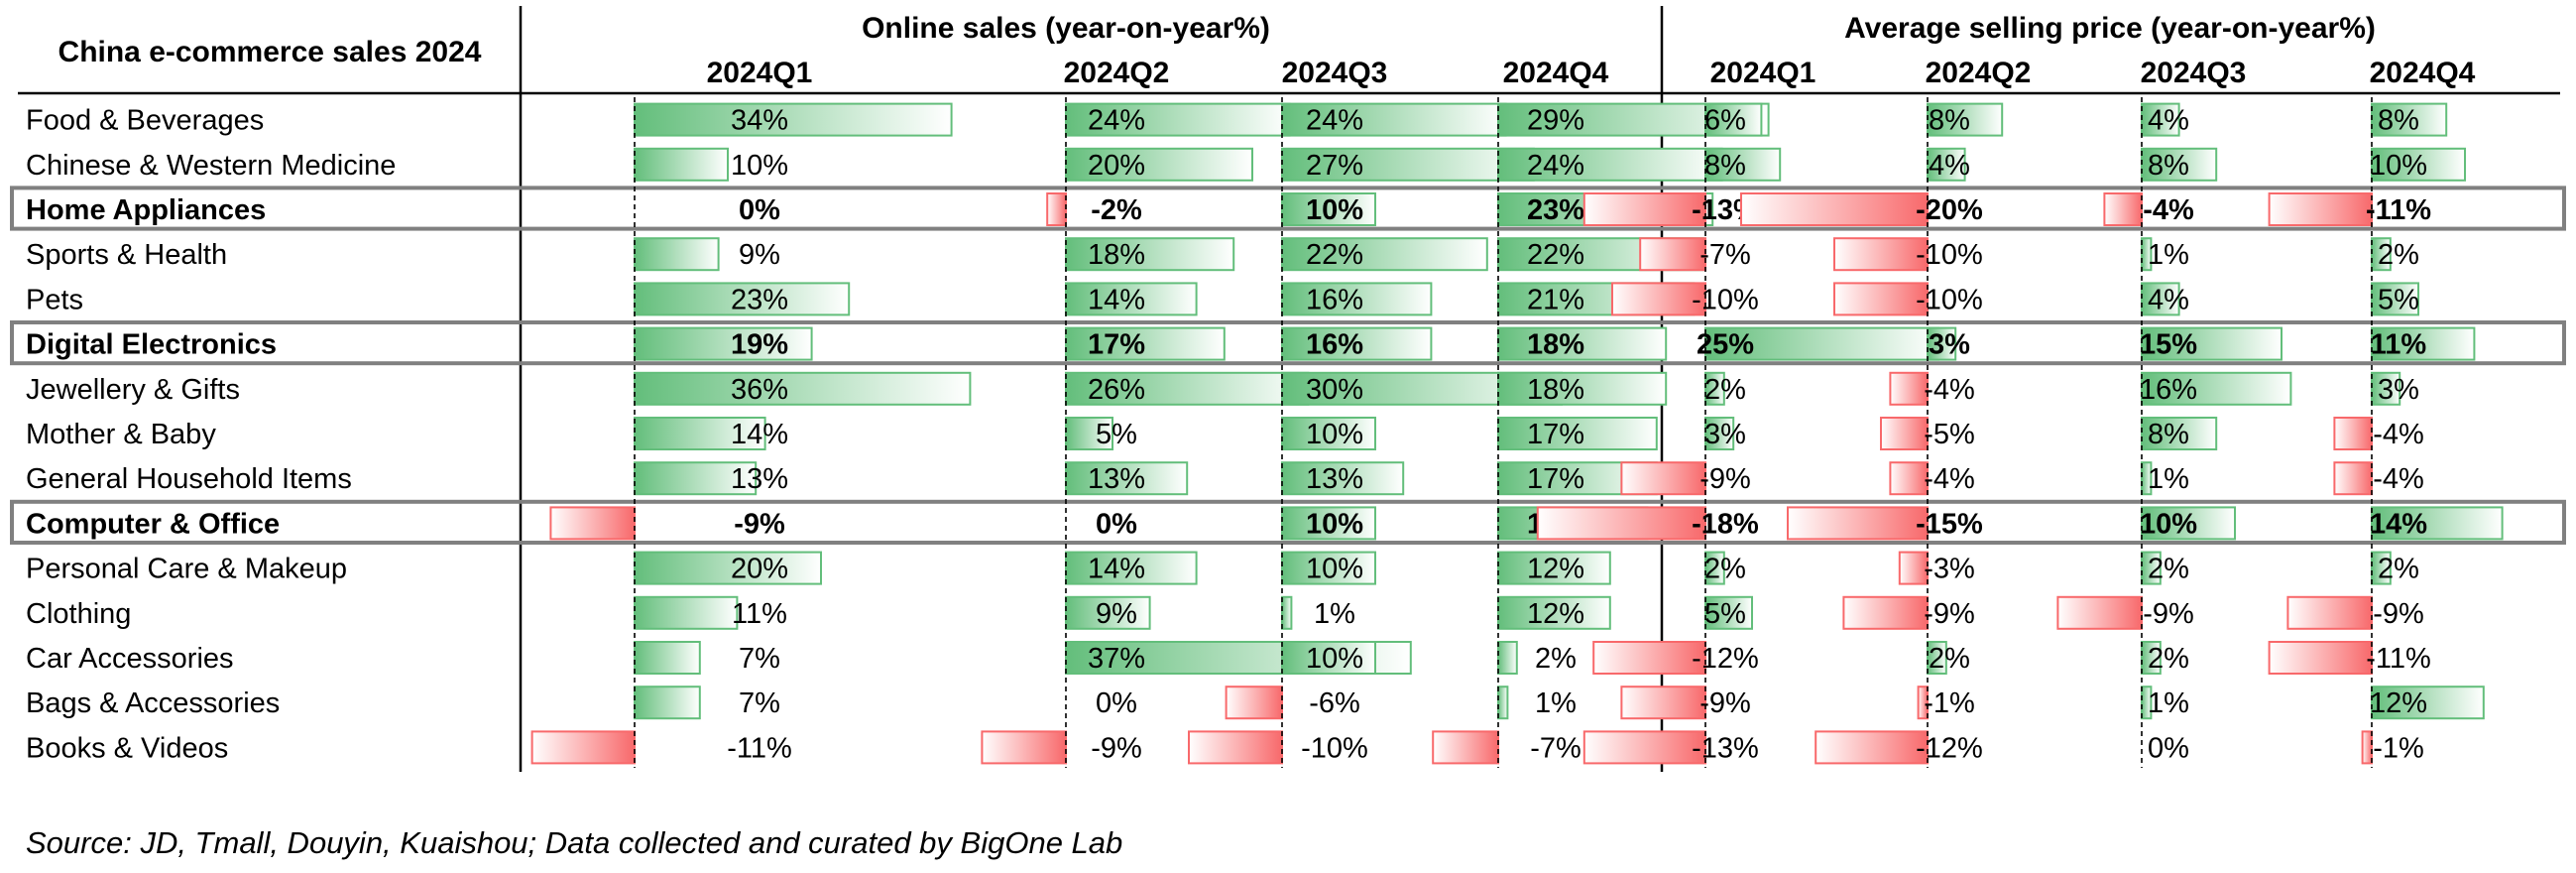 This screenshot has width=2576, height=873. What do you see at coordinates (1763, 73) in the screenshot?
I see `price-column-header-2024q1: 2024Q1` at bounding box center [1763, 73].